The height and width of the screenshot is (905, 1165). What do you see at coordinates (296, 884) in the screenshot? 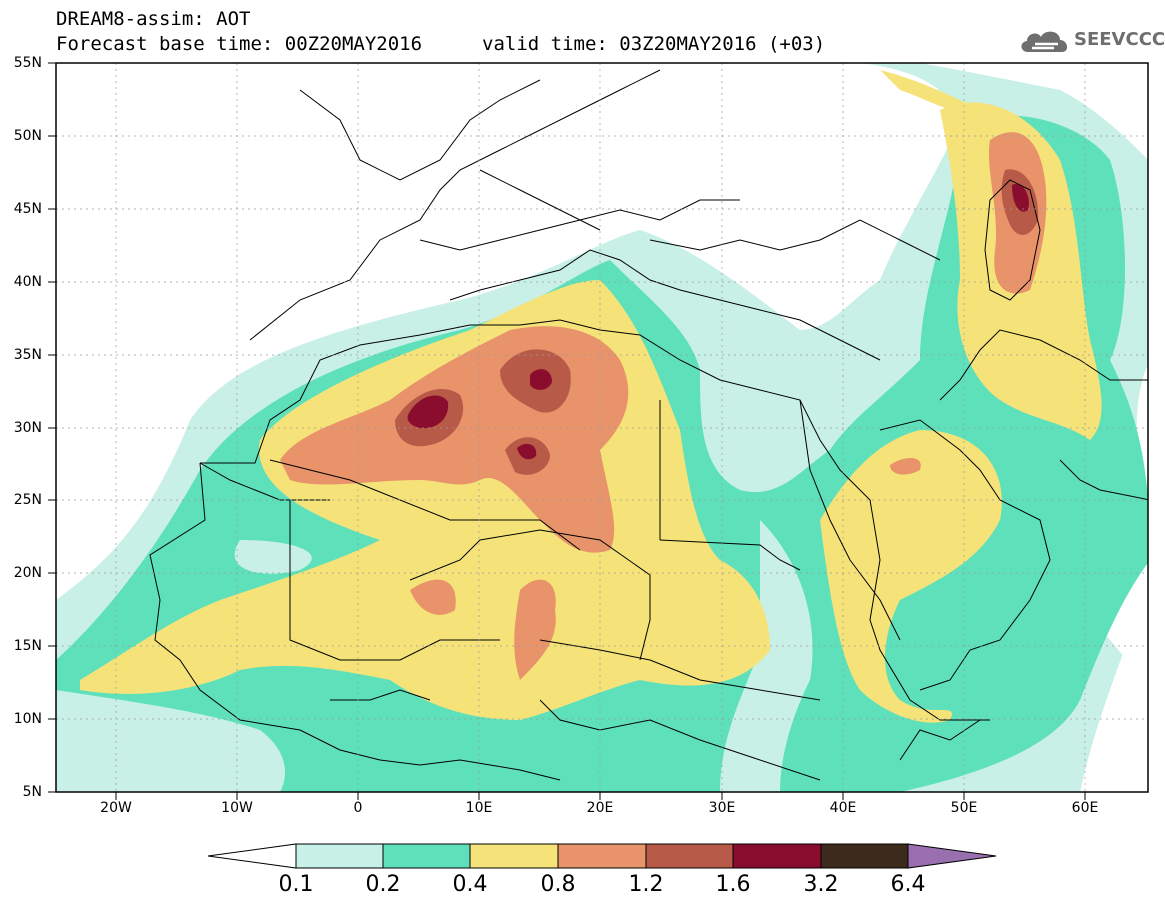
I see `colorbar-label-0.1: 0.1` at bounding box center [296, 884].